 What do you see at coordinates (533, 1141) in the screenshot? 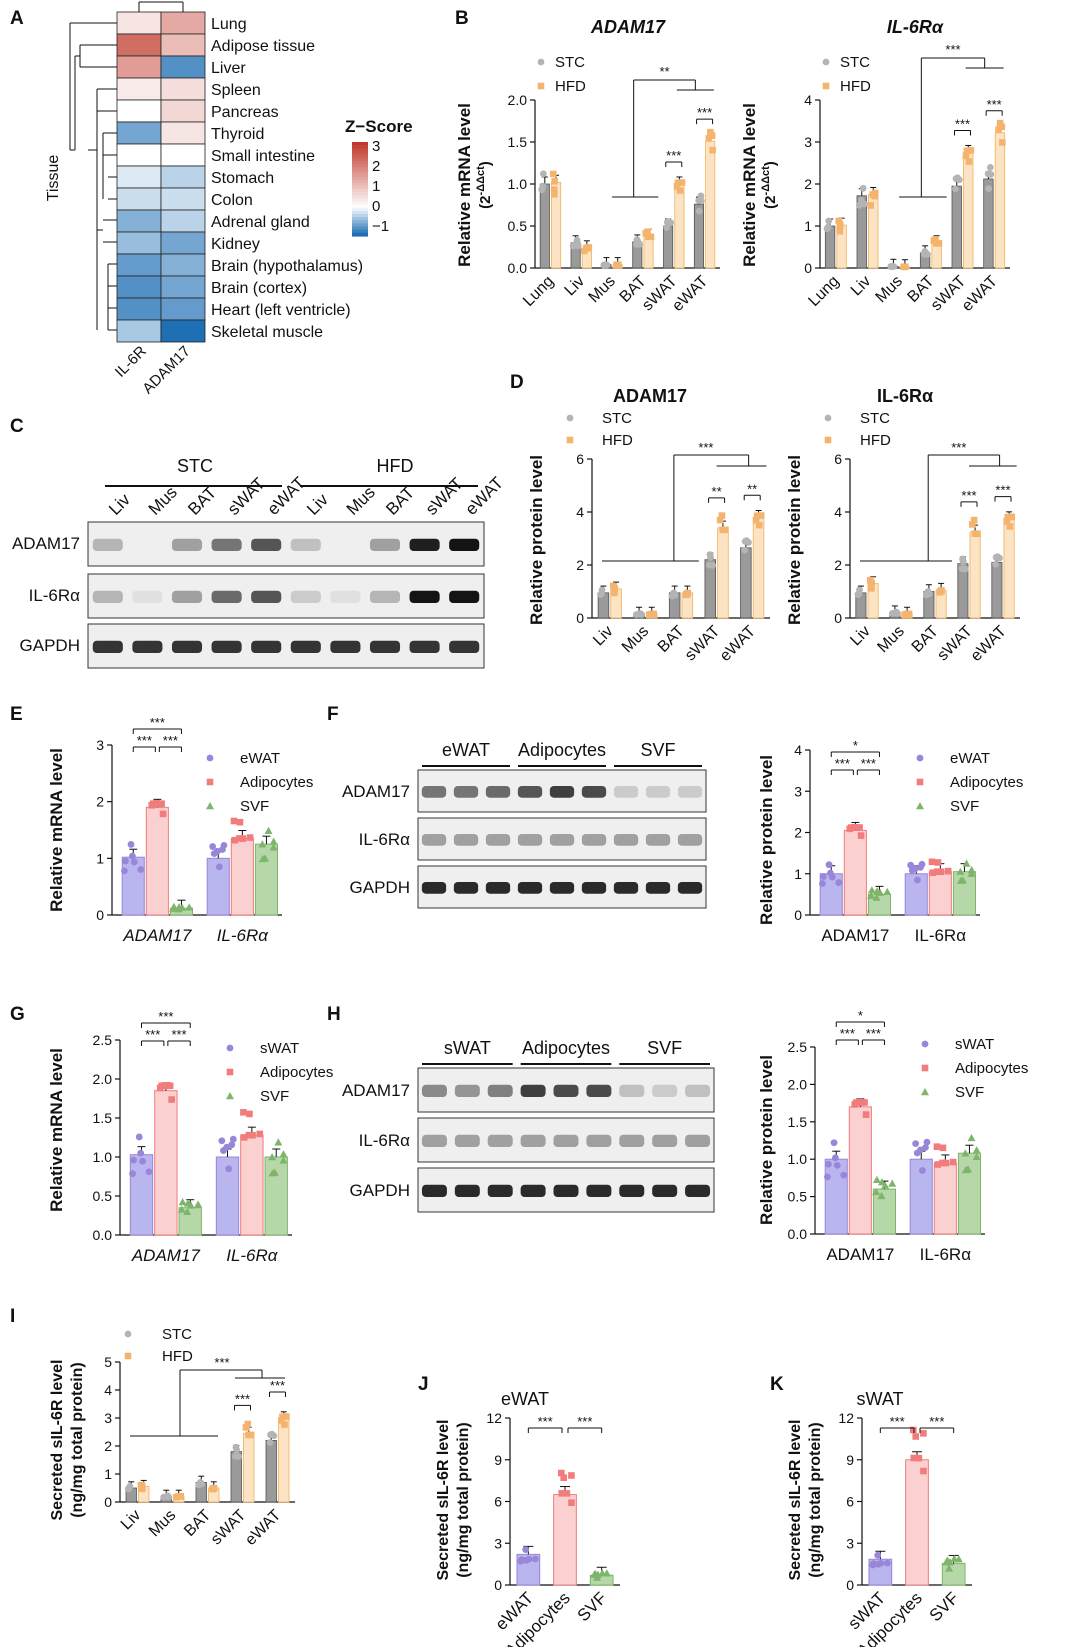
I see `panel-h-blot-1-band` at bounding box center [533, 1141].